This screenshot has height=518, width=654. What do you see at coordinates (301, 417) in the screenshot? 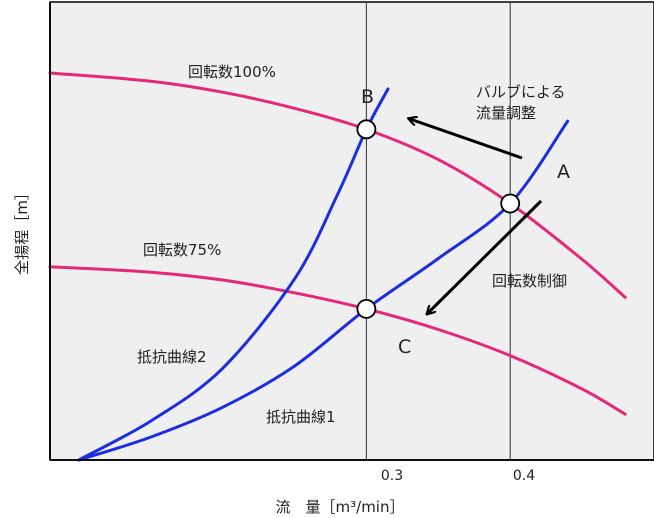
I see `label-resistance-1: 抵抗曲線1` at bounding box center [301, 417].